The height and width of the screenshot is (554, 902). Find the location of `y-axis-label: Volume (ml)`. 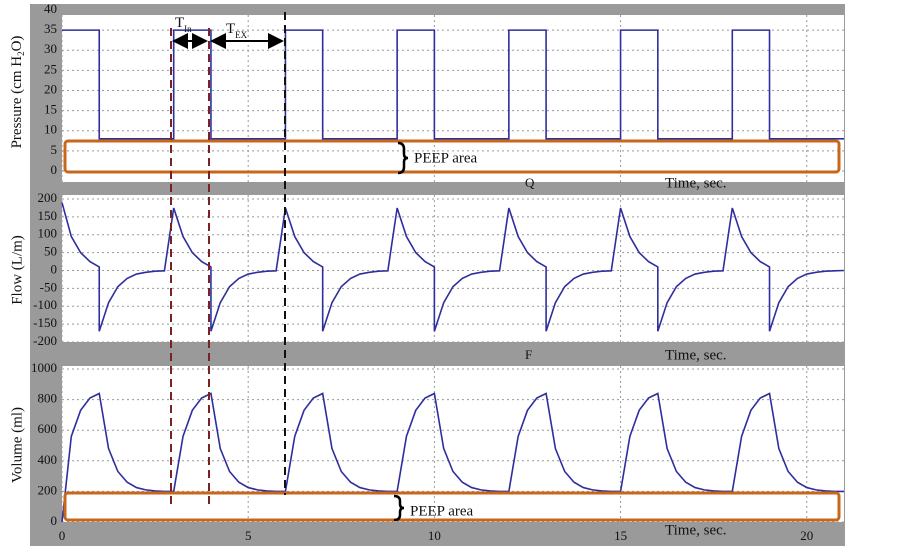

y-axis-label: Volume (ml) is located at coordinates (17, 445).